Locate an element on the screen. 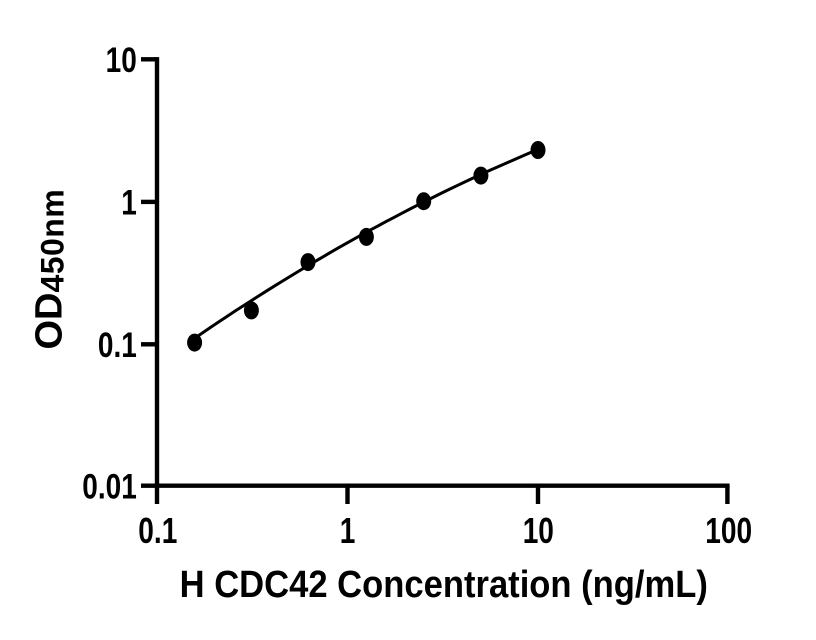 The image size is (816, 640). svg-text: OD450nm is located at coordinates (50, 269).